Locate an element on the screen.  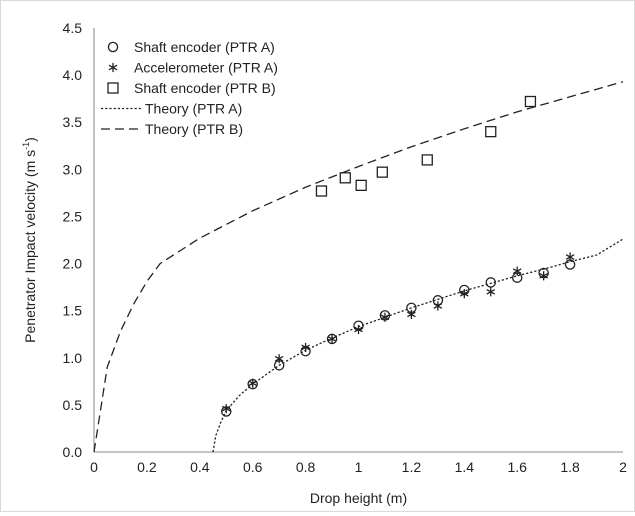
y-tick-label: 4.0 is located at coordinates (73, 75).